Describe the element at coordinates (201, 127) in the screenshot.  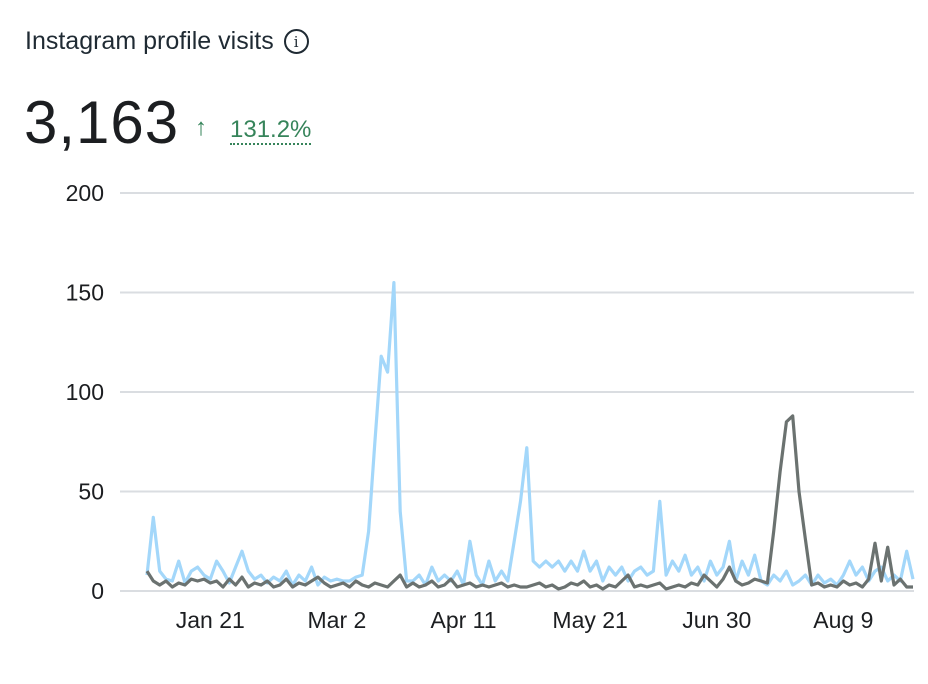
I see `up-arrow-icon: ↑` at that location.